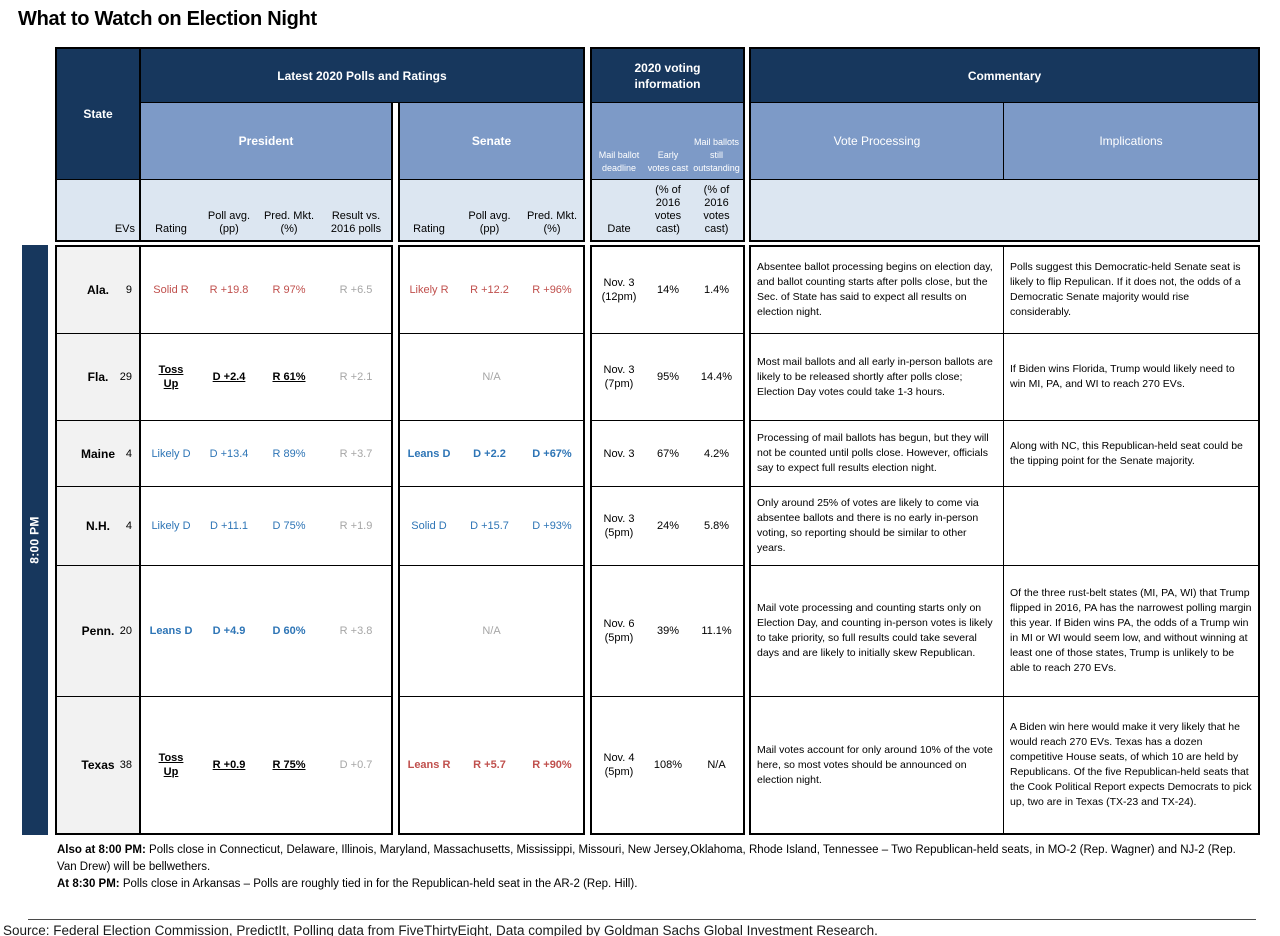  I want to click on pres-pred-mkt: R 97%, so click(289, 289).